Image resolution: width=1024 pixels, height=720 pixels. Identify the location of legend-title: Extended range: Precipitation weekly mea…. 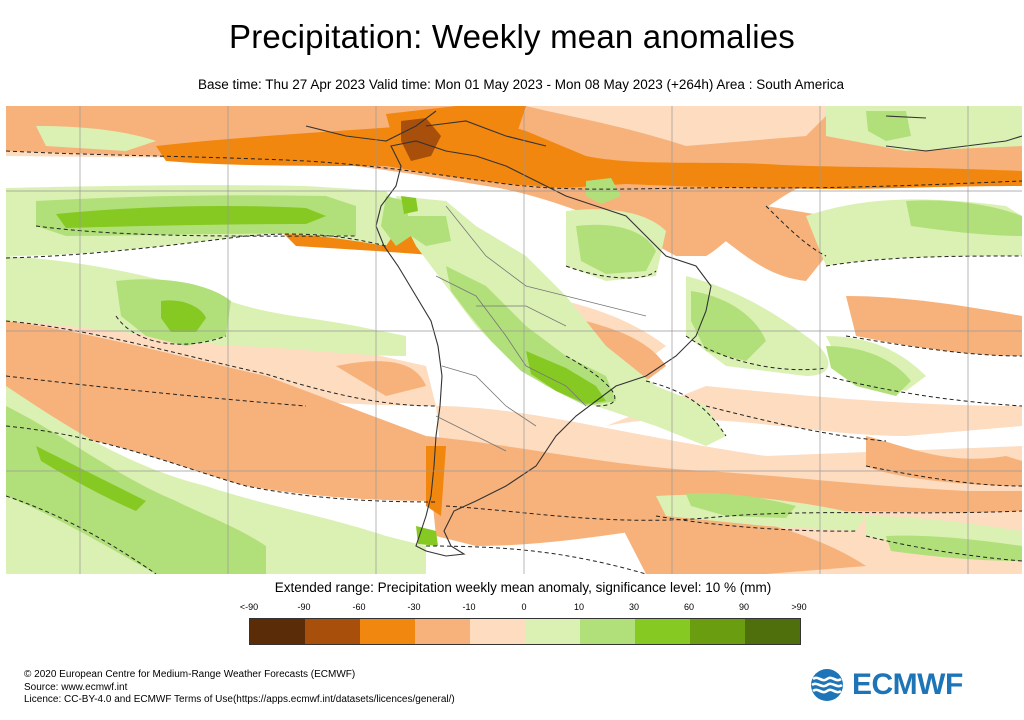
(523, 587).